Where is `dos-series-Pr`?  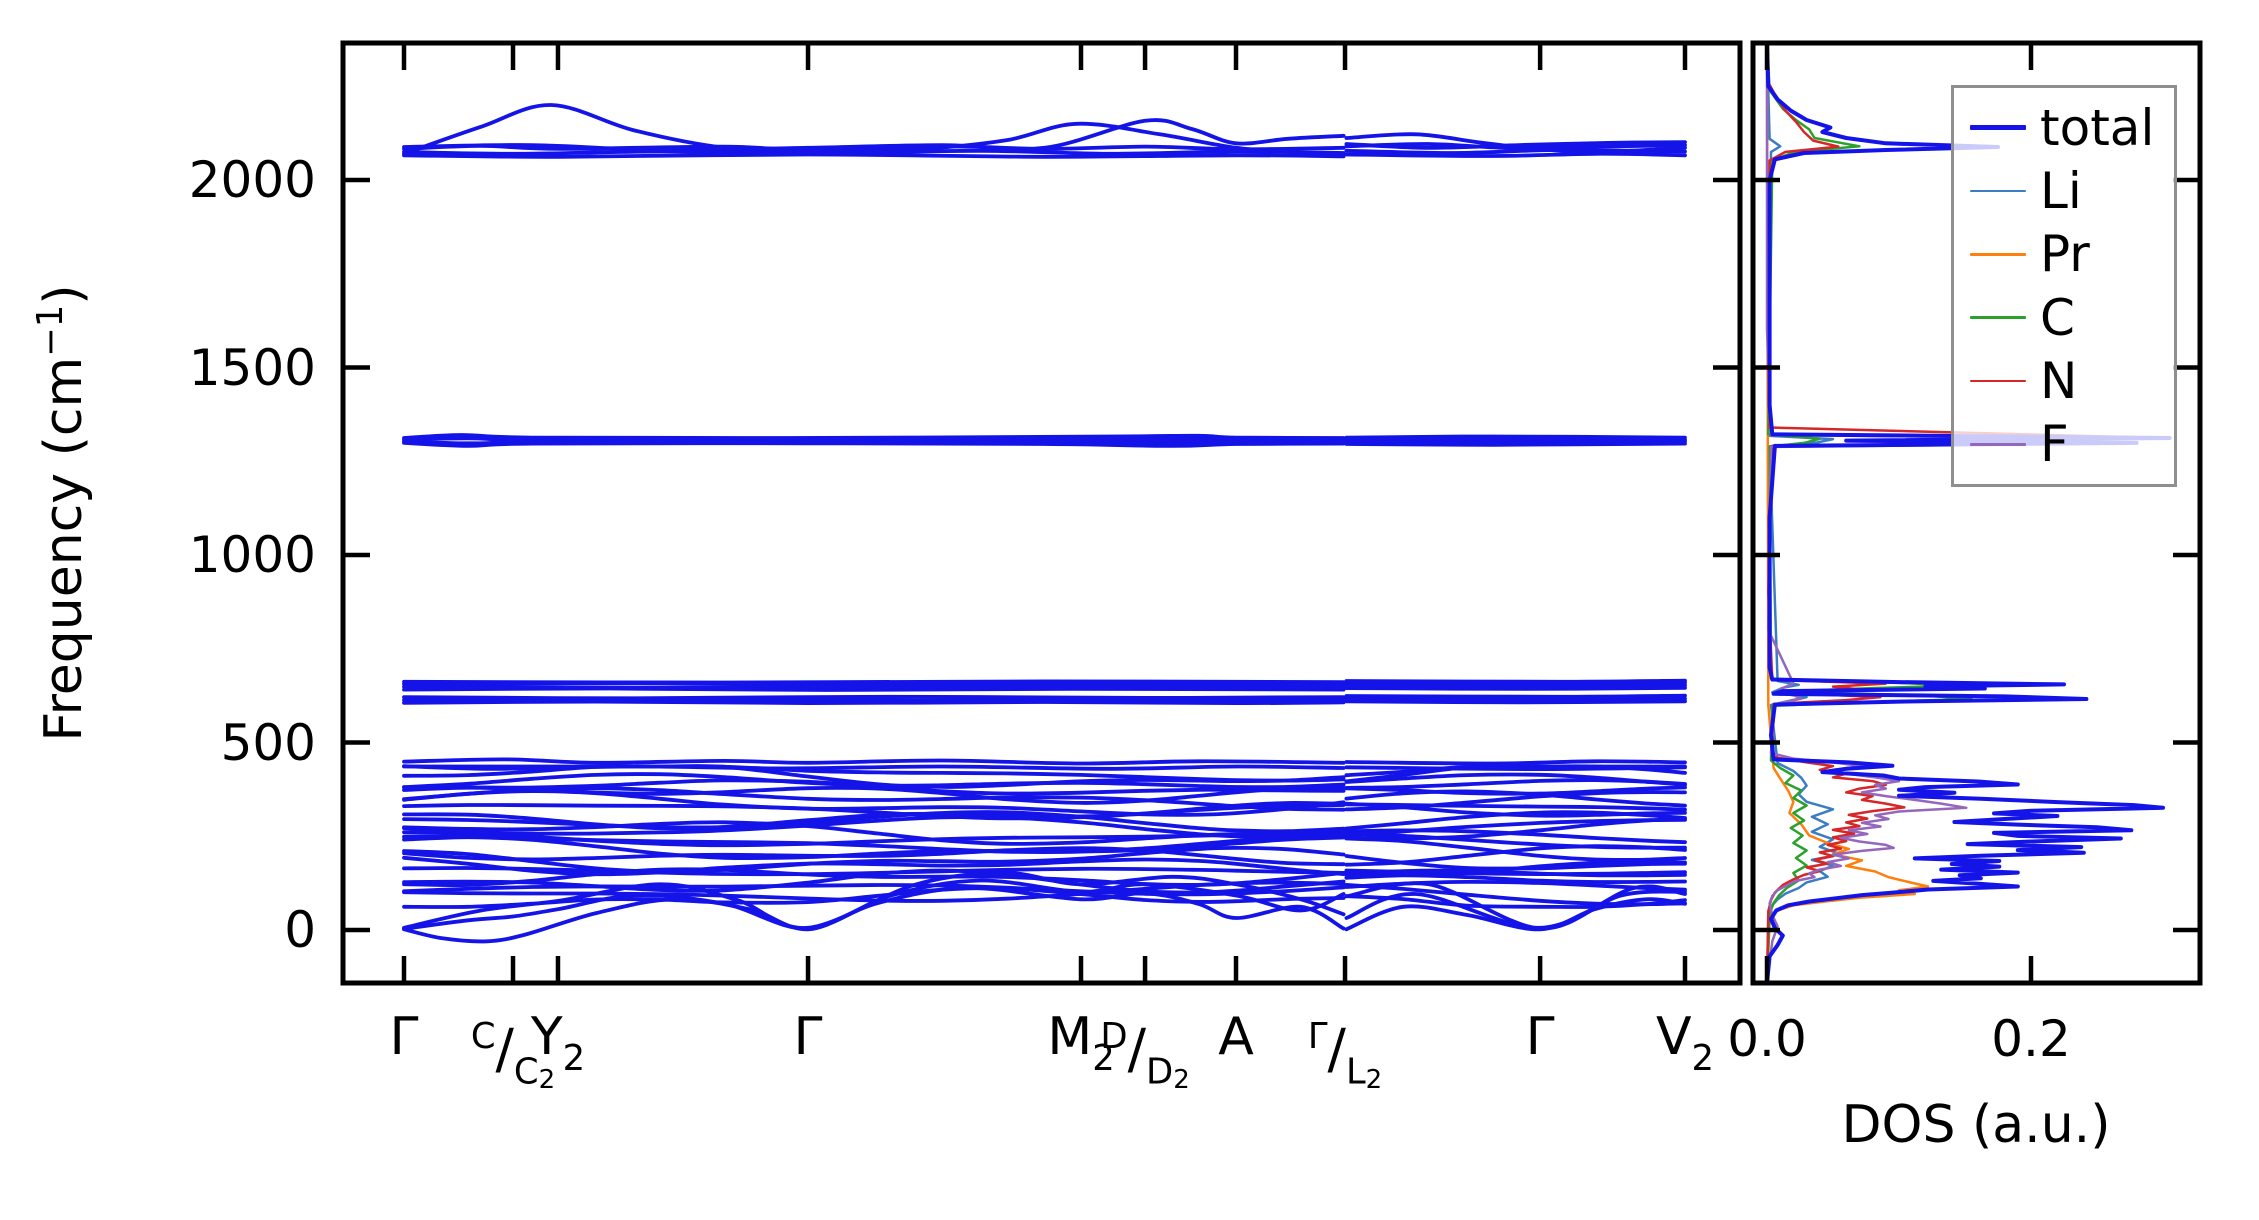
dos-series-Pr is located at coordinates (1847, 513).